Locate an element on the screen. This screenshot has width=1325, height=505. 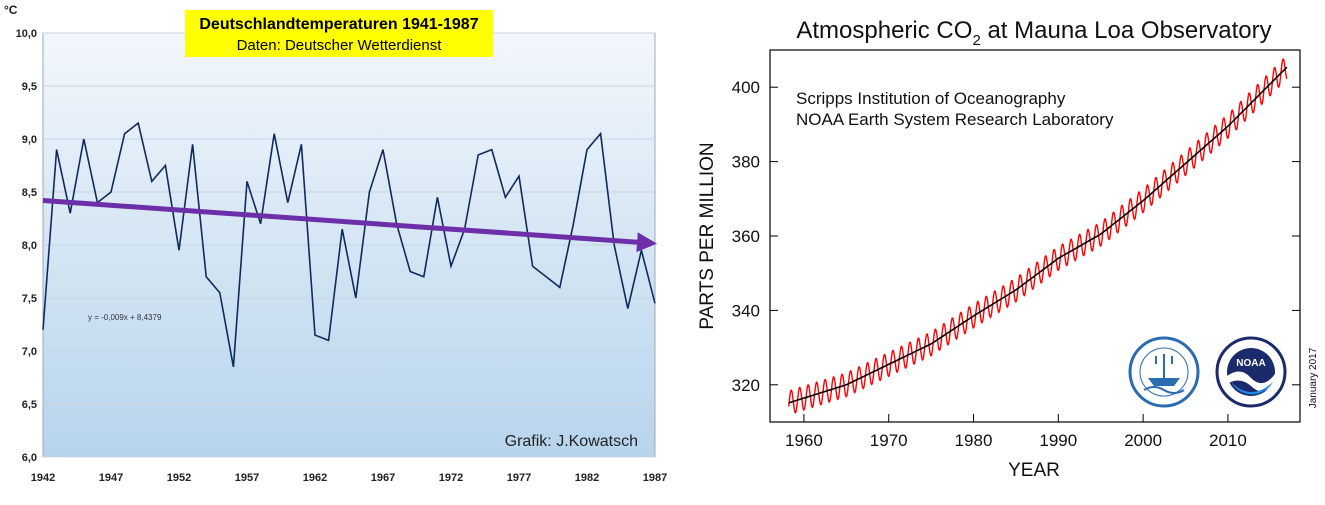
x-tick-label: 2000 is located at coordinates (1143, 440).